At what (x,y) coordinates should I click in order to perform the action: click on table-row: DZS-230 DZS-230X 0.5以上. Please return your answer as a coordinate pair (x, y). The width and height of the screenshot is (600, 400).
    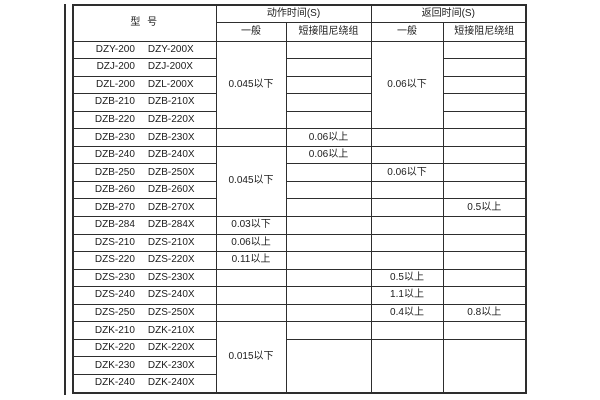
    Looking at the image, I should click on (299, 278).